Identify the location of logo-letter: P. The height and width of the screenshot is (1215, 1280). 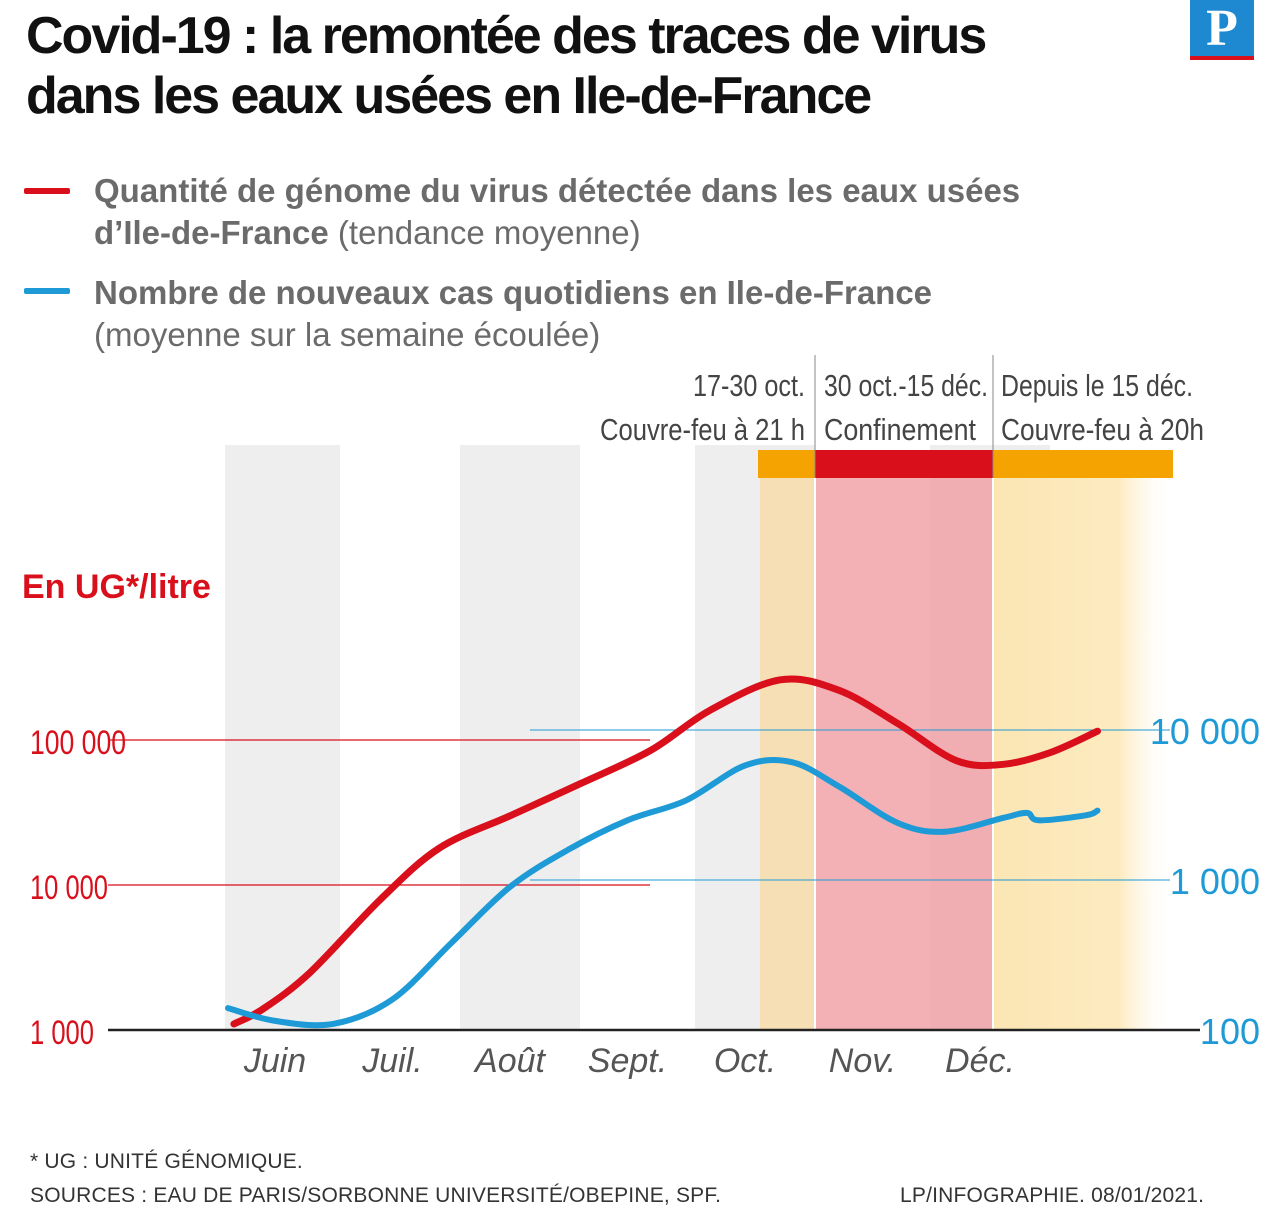
(1222, 28).